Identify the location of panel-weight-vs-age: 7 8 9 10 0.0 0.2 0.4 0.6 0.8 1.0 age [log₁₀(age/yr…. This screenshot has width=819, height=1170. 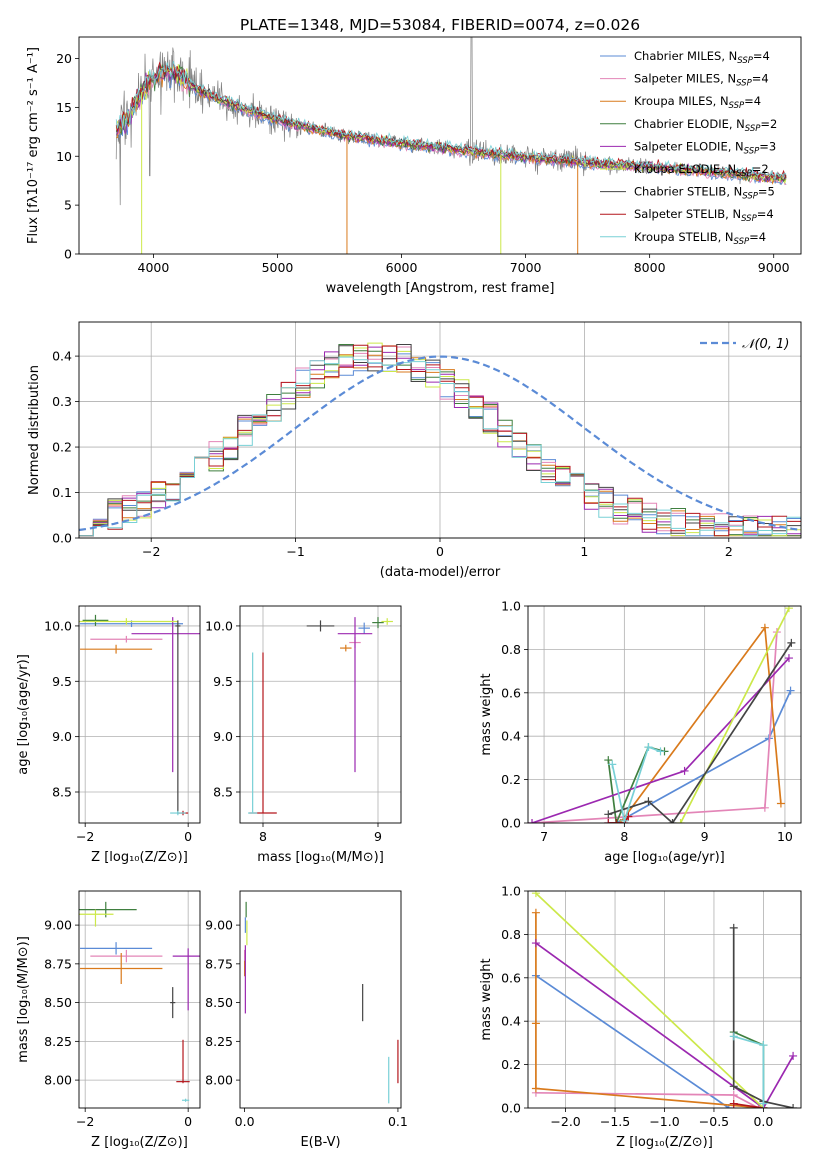
(640, 732).